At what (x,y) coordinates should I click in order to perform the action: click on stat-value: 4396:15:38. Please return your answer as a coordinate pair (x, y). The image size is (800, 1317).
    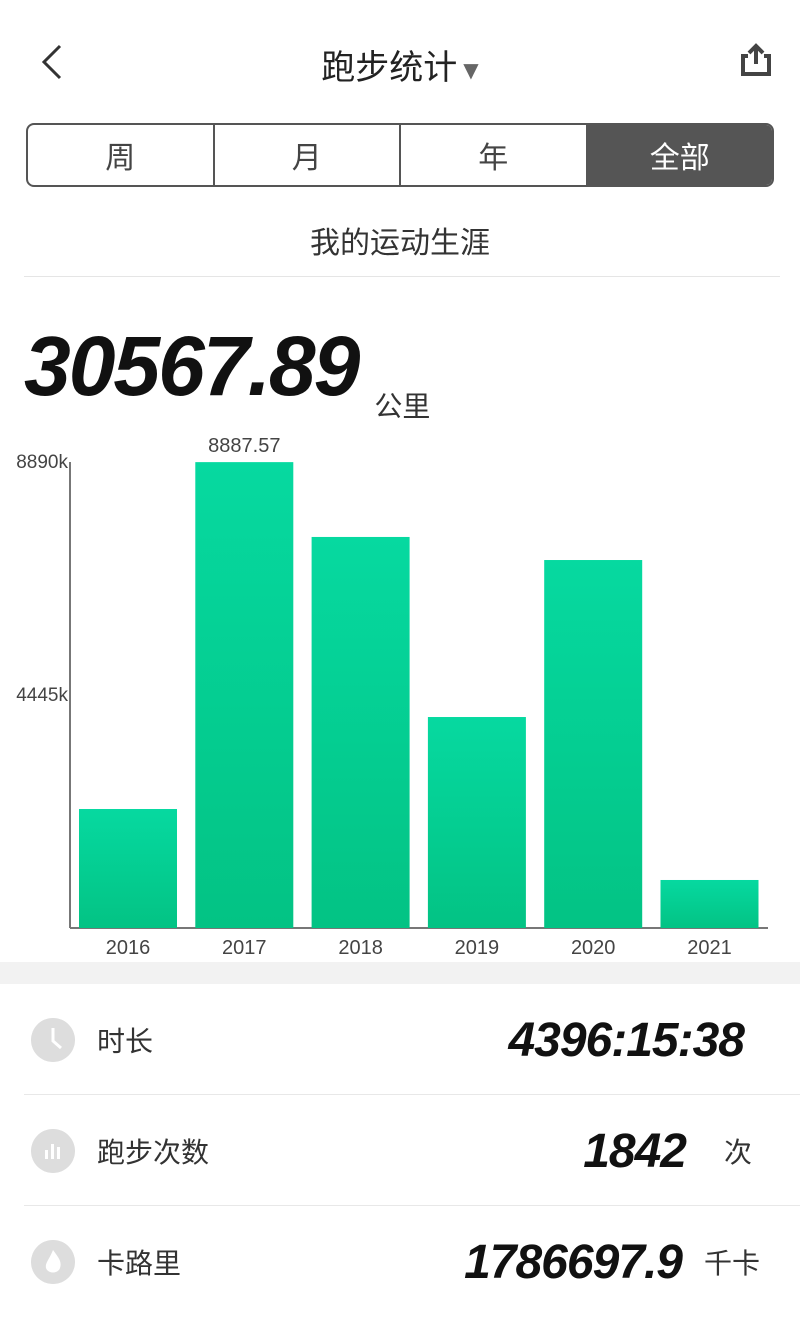
    Looking at the image, I should click on (626, 1040).